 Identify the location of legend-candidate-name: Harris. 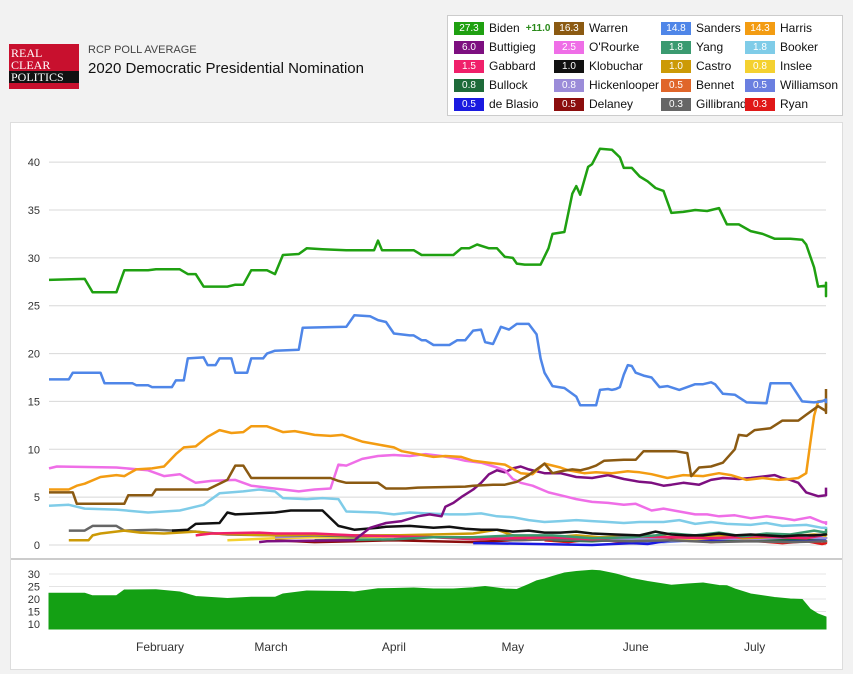
(796, 28).